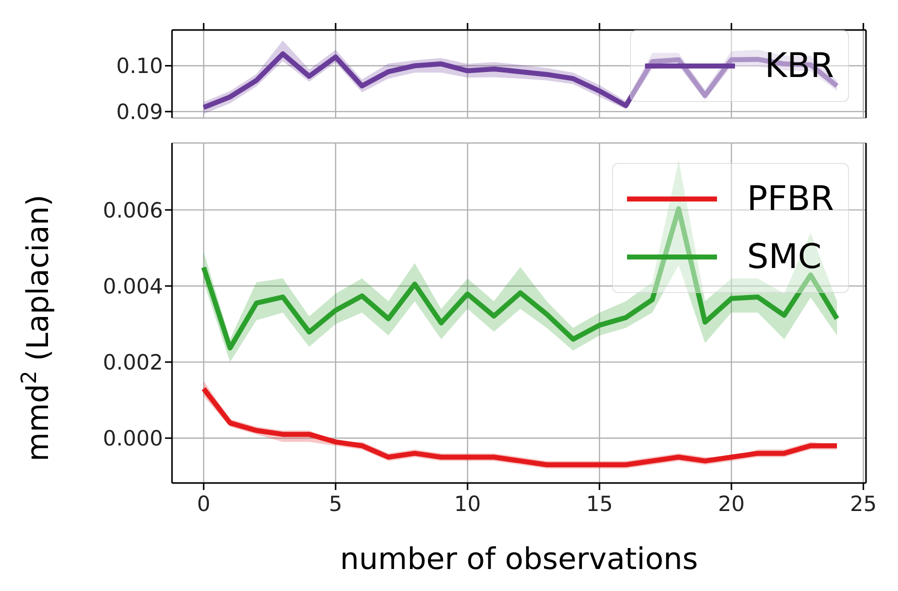  What do you see at coordinates (132, 362) in the screenshot?
I see `y-tick-label: 0.002` at bounding box center [132, 362].